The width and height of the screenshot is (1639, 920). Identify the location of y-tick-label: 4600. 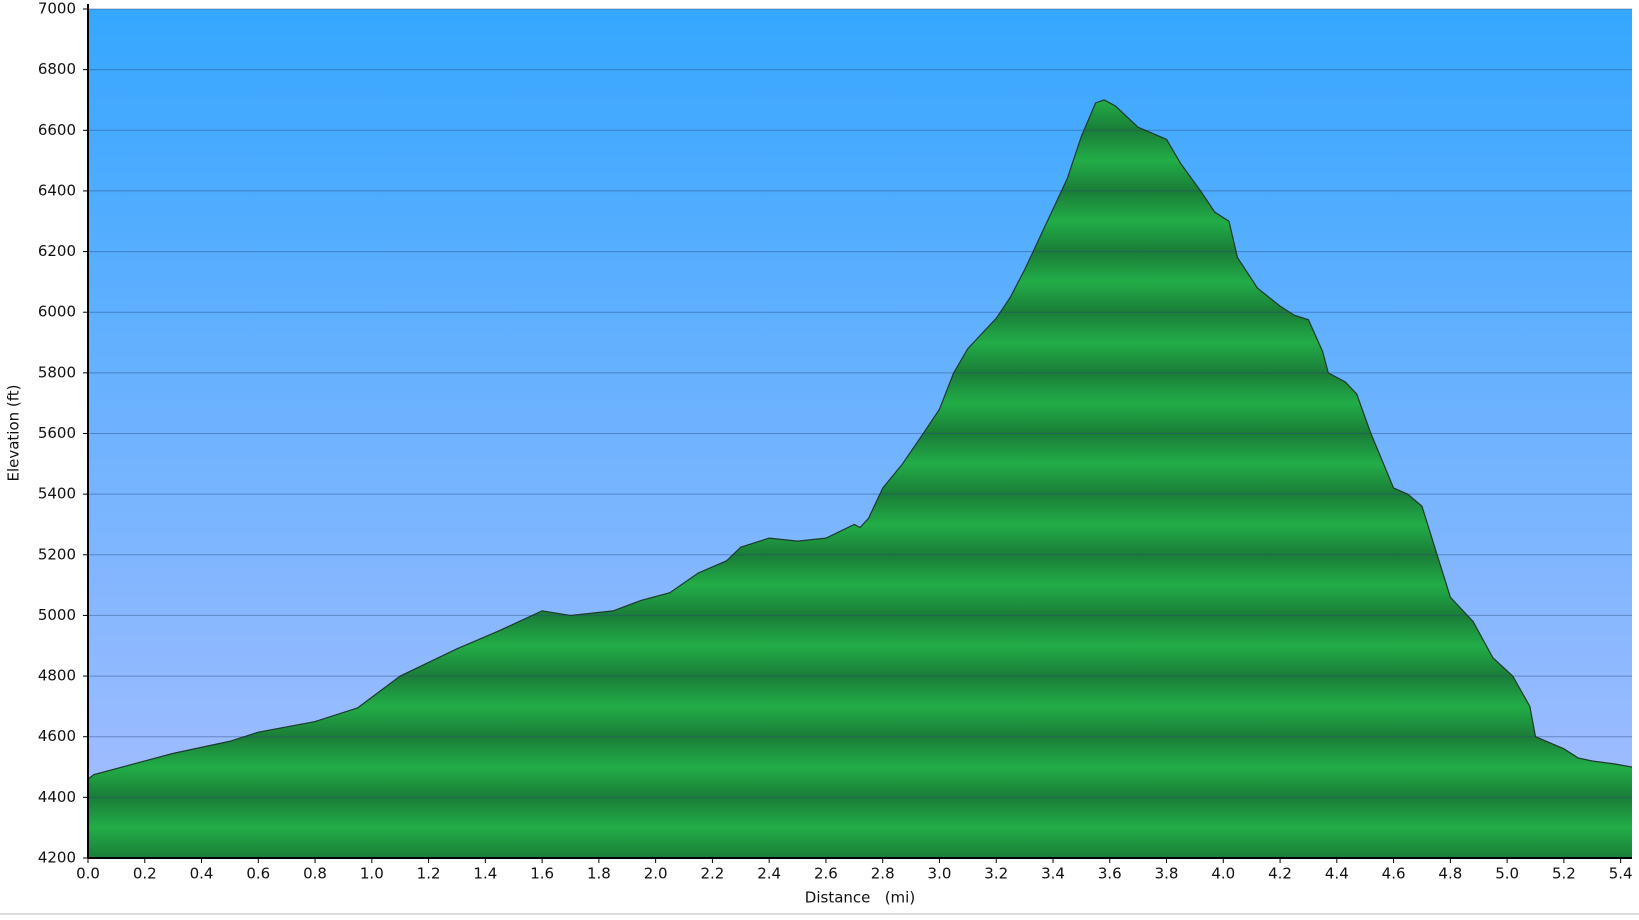
(57, 736).